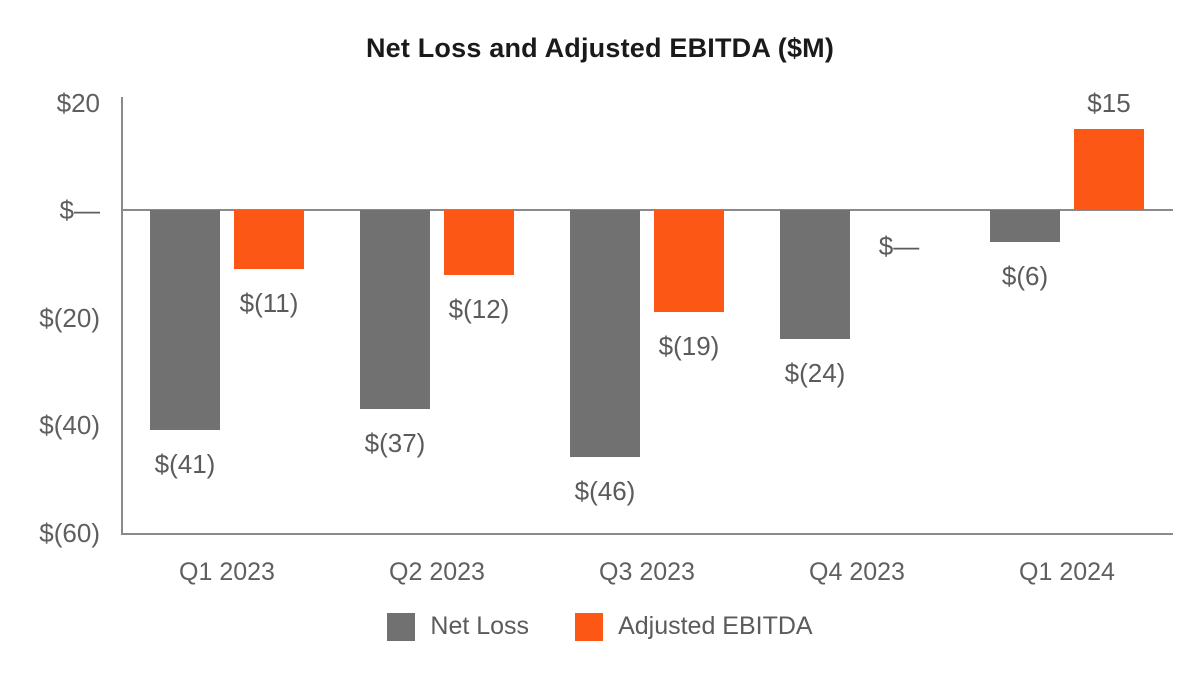  Describe the element at coordinates (122, 316) in the screenshot. I see `y-axis-line` at that location.